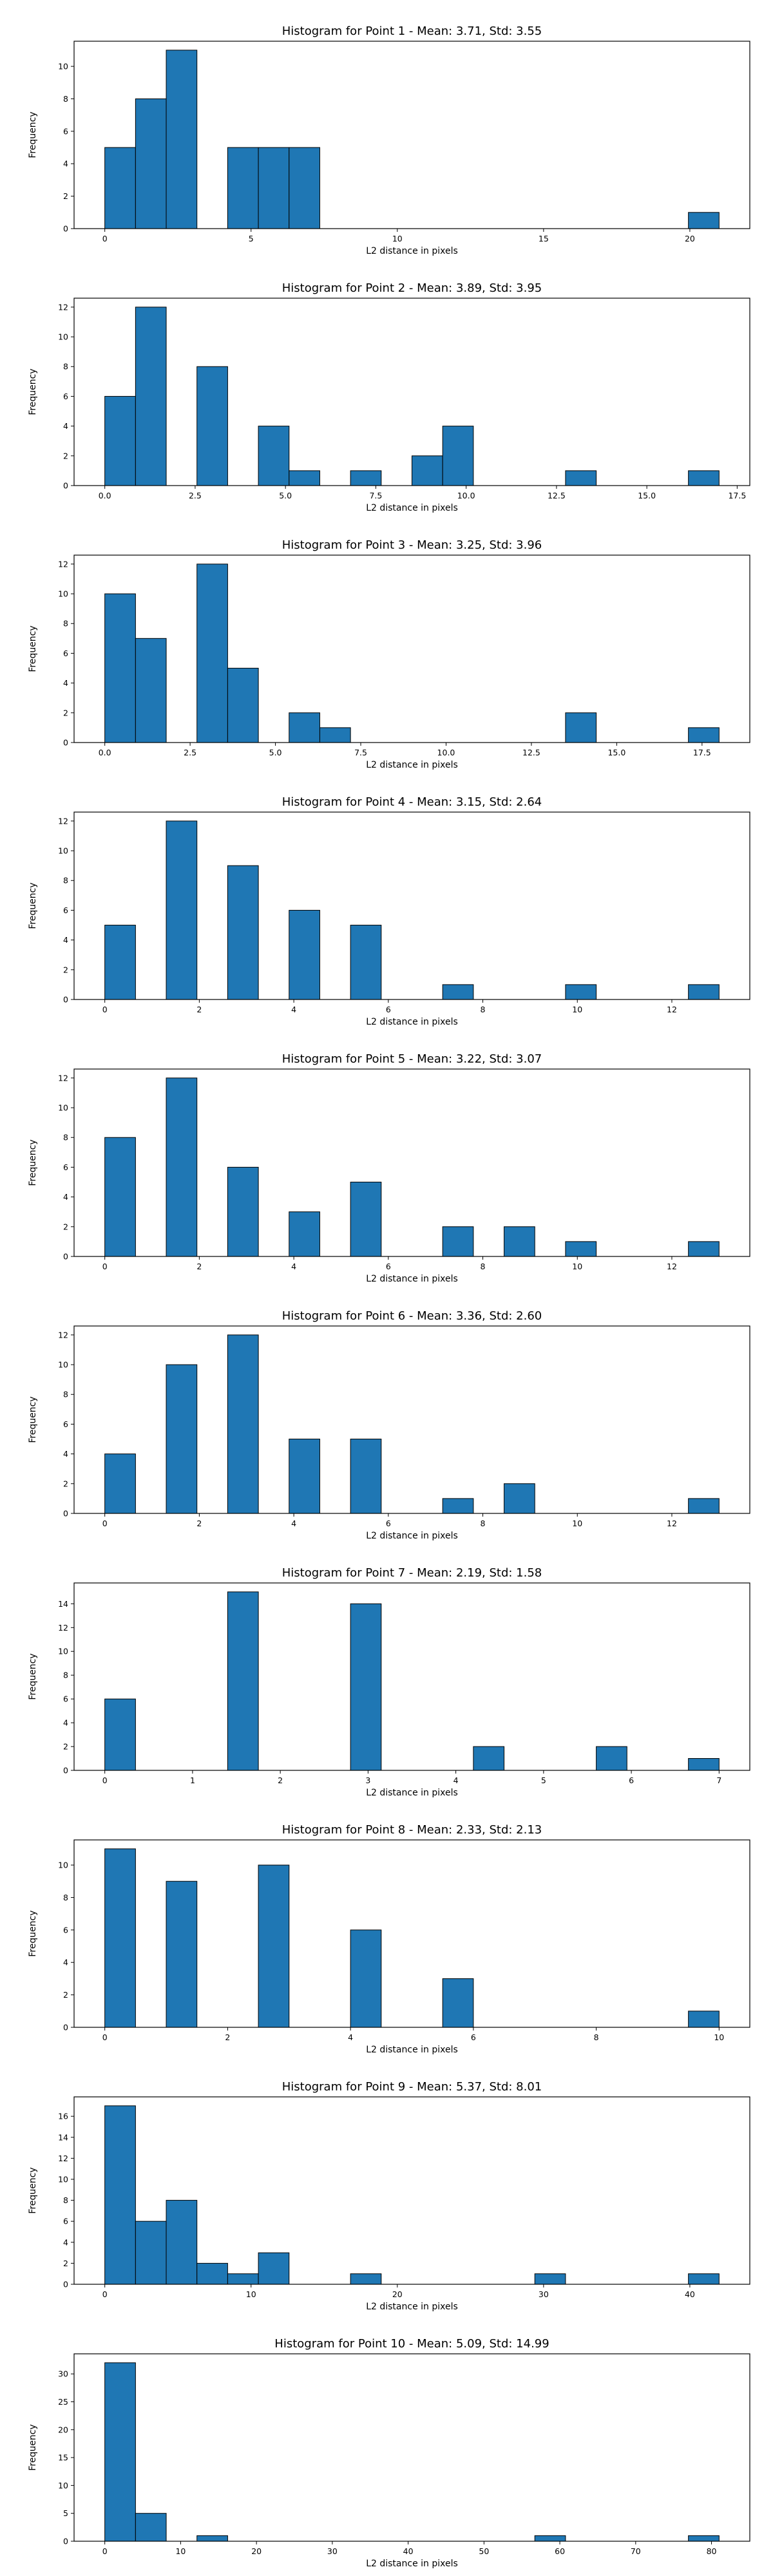  I want to click on y-axis-label: Frequency, so click(33, 1933).